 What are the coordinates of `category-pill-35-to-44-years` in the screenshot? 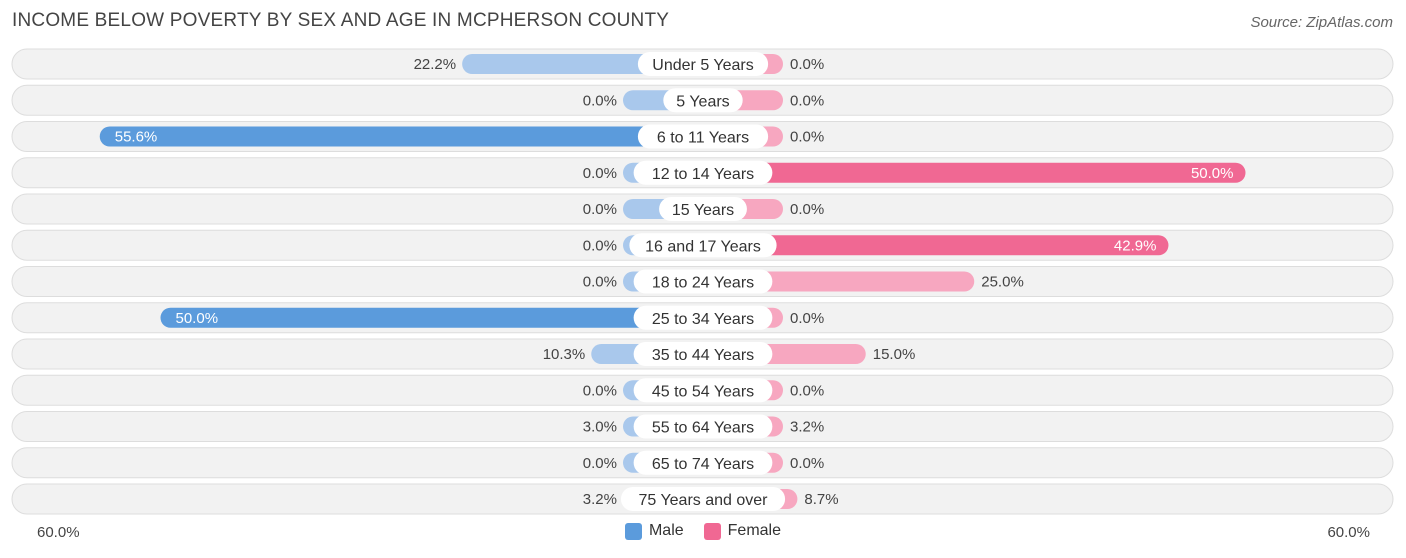 It's located at (703, 354).